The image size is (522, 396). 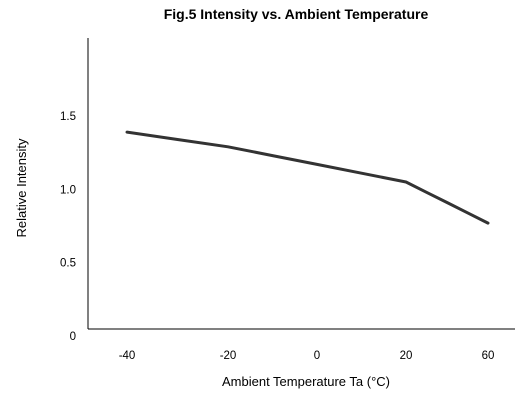 What do you see at coordinates (127, 356) in the screenshot?
I see `x-tick-label: -40` at bounding box center [127, 356].